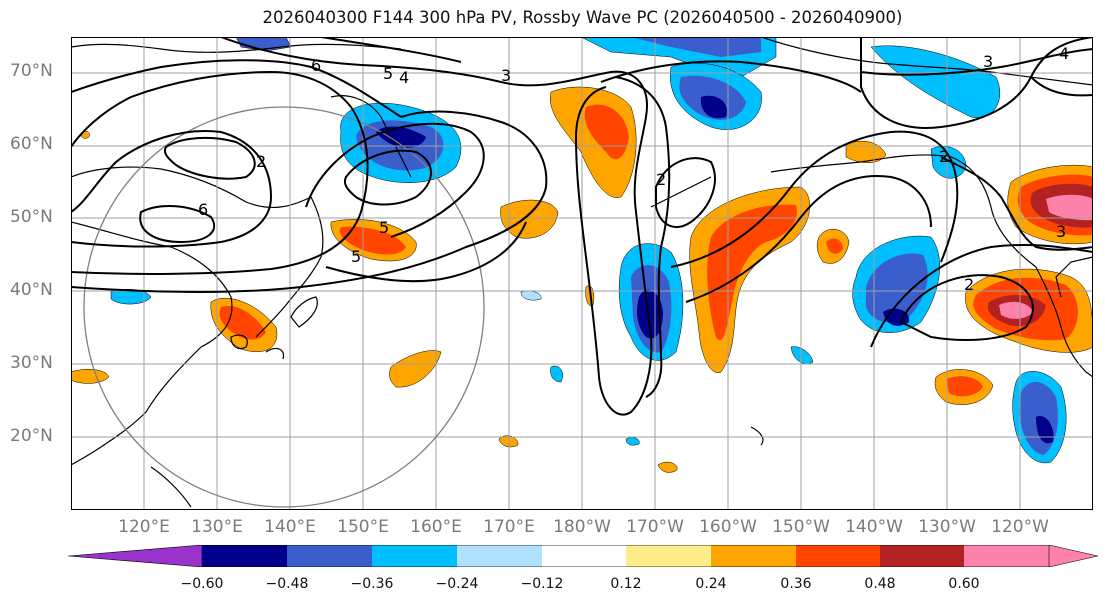 This screenshot has height=604, width=1105. Describe the element at coordinates (542, 584) in the screenshot. I see `colorbar-tick: −0.12` at that location.